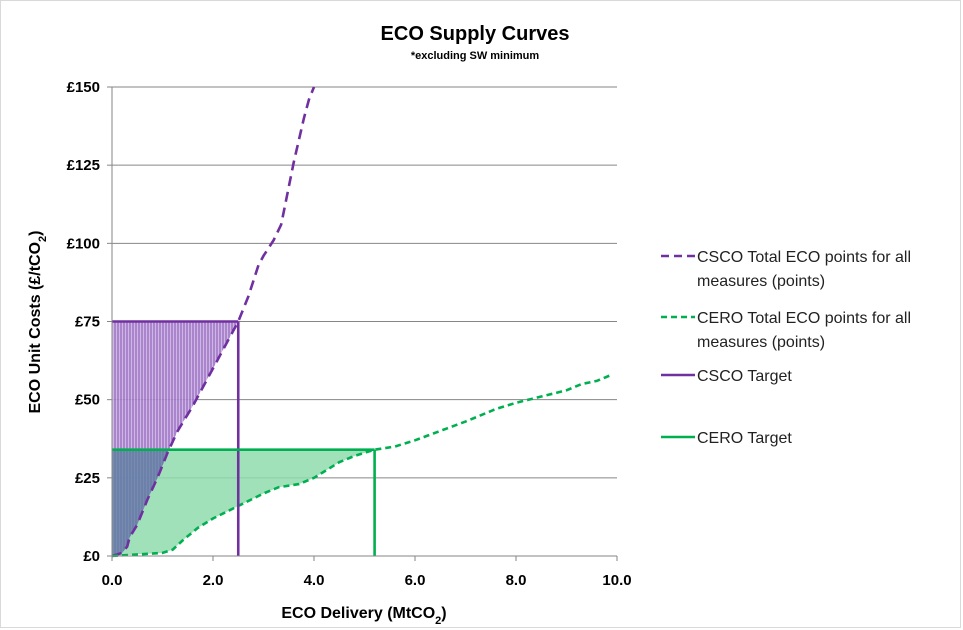  What do you see at coordinates (83, 165) in the screenshot?
I see `y-tick-label: £125` at bounding box center [83, 165].